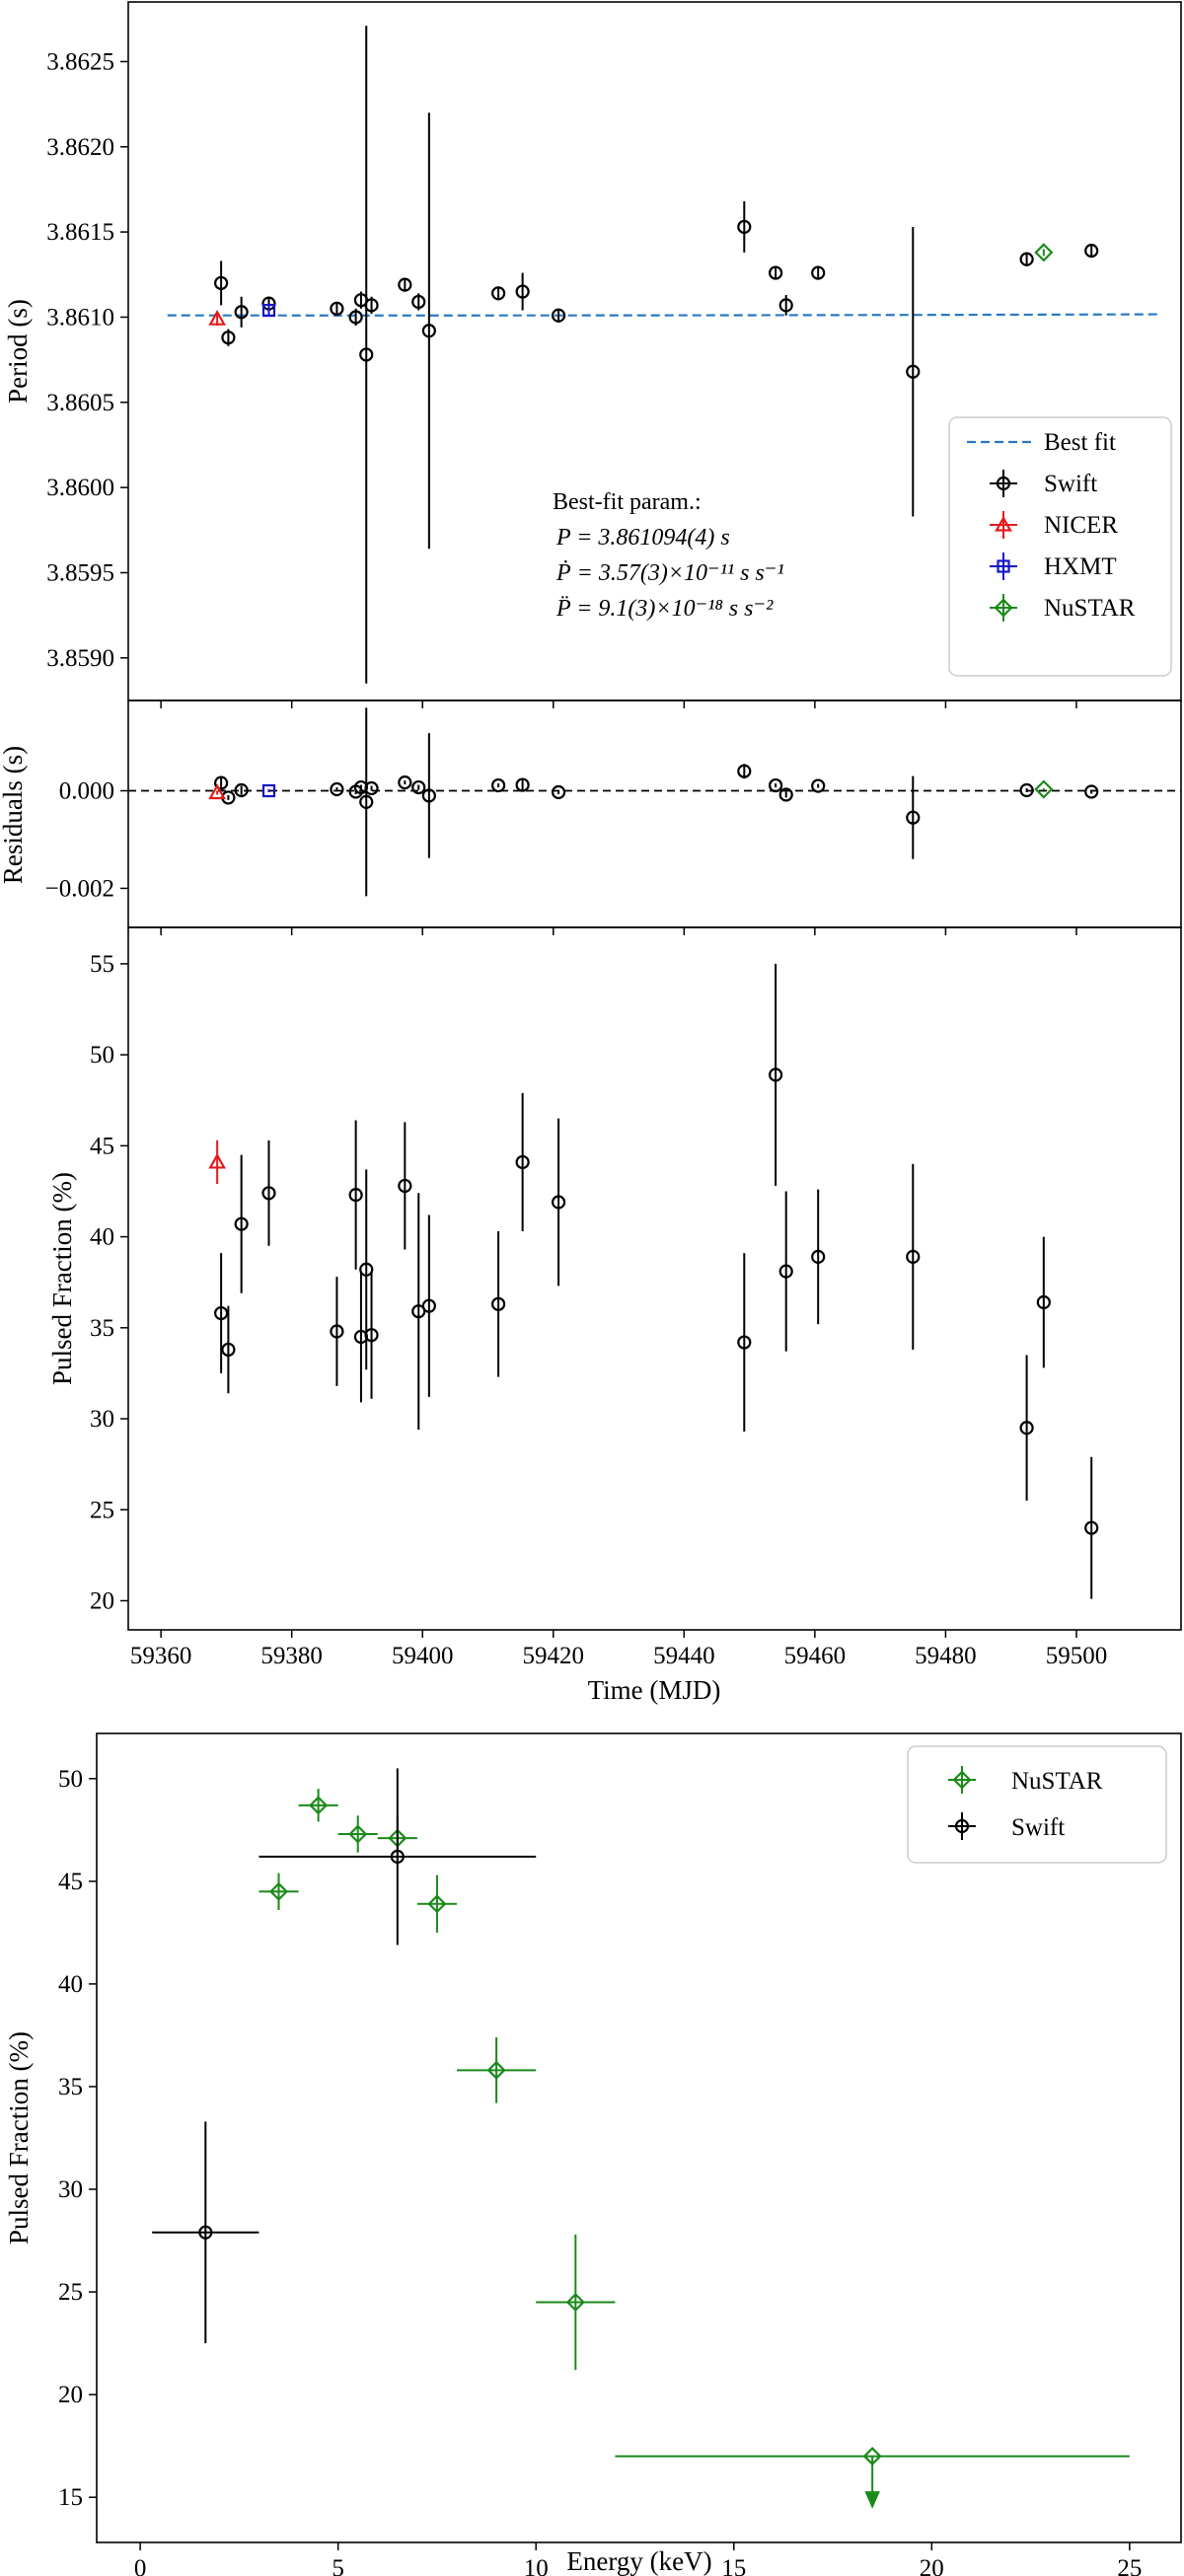 Image resolution: width=1184 pixels, height=2576 pixels. Describe the element at coordinates (554, 1656) in the screenshot. I see `pulsed-fraction-time-xtick-label: 59420` at that location.